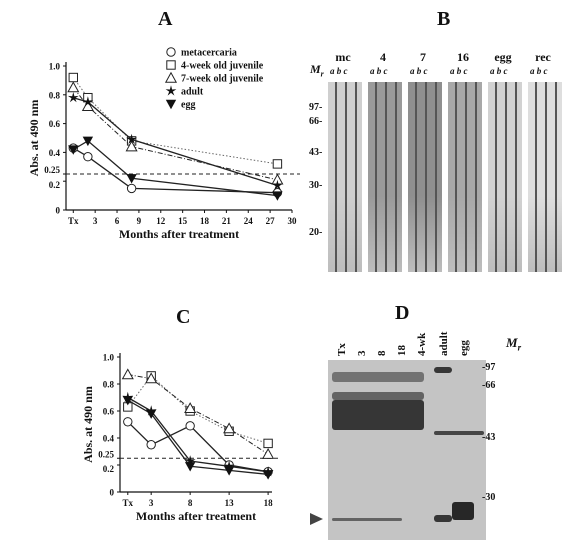 The height and width of the screenshot is (550, 575). What do you see at coordinates (343, 57) in the screenshot?
I see `blot-group-label: mc` at bounding box center [343, 57].